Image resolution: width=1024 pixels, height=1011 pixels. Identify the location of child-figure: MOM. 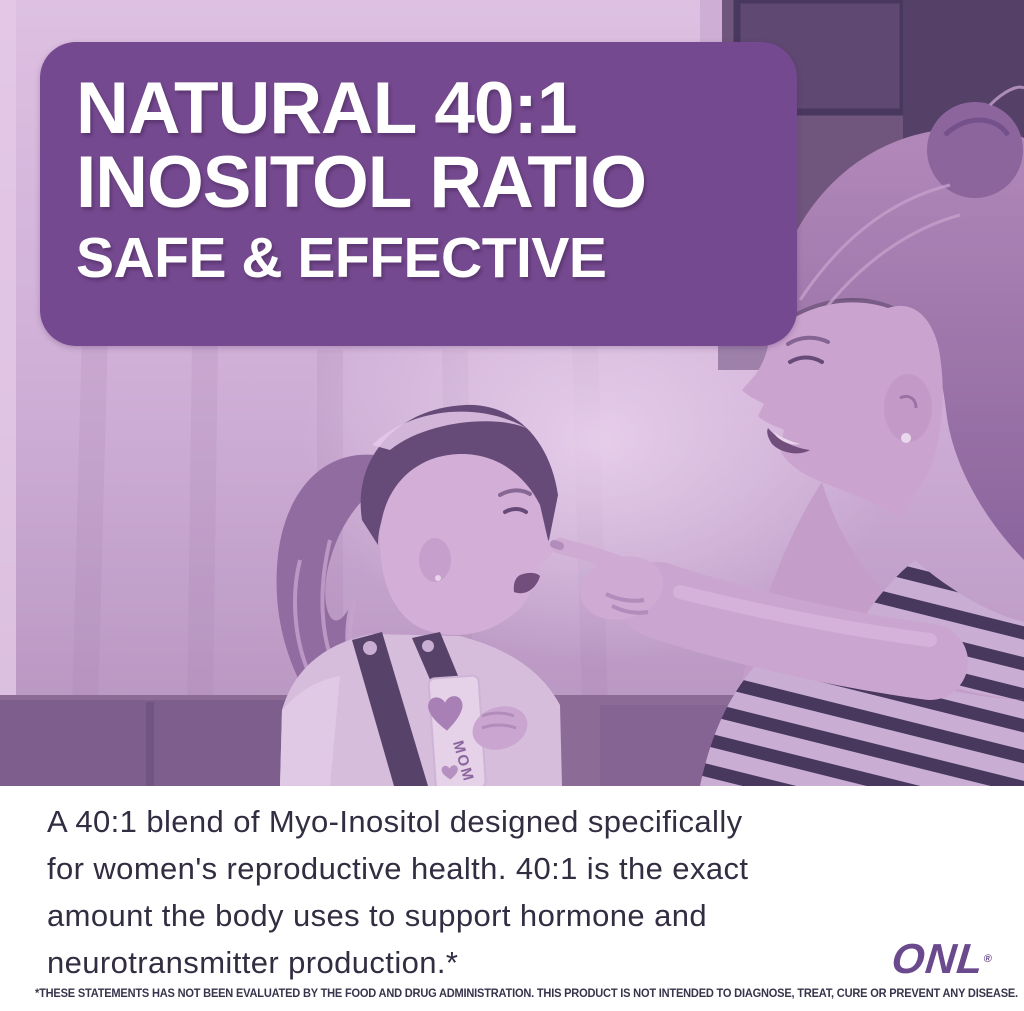
(419, 595).